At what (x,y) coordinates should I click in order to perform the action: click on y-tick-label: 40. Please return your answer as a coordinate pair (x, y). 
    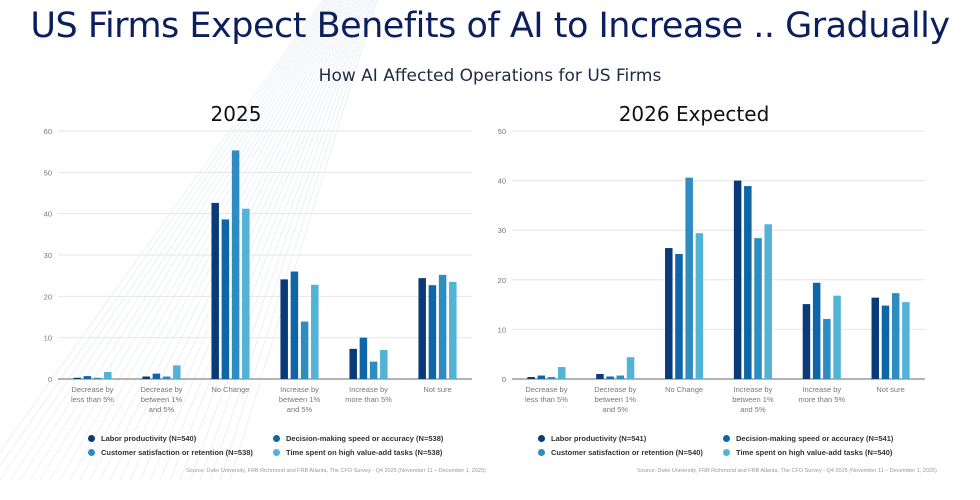
    Looking at the image, I should click on (502, 181).